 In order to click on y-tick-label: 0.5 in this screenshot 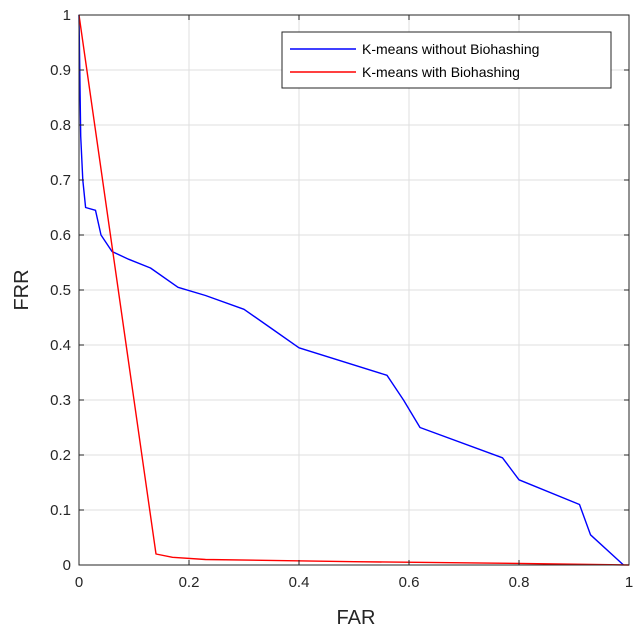, I will do `click(60, 290)`.